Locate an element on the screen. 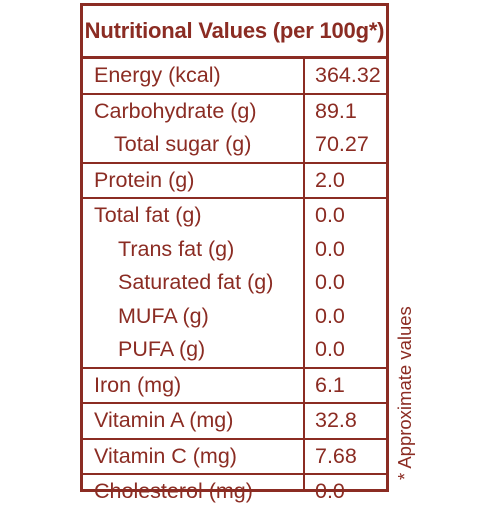 The width and height of the screenshot is (500, 509). nutrient-label: Cholesterol (mg) is located at coordinates (173, 491).